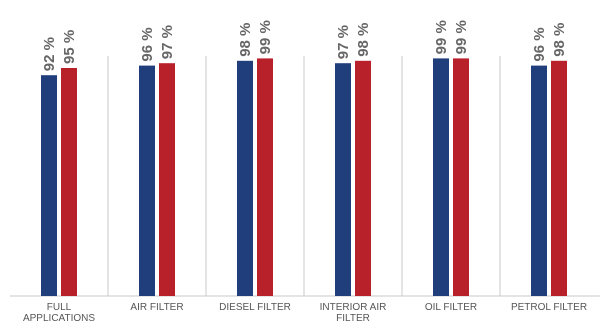  I want to click on data-label: 92 %, so click(49, 54).